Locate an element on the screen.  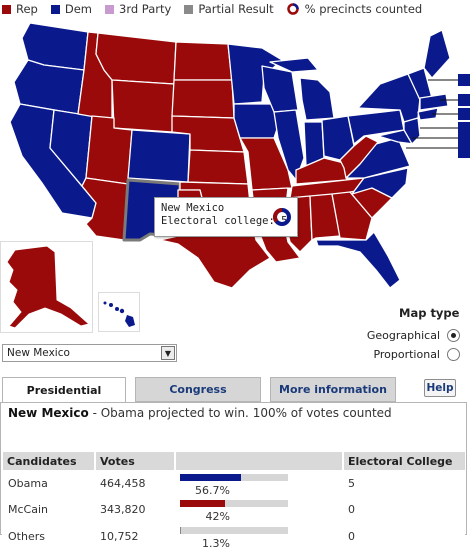
proportional-radio is located at coordinates (453, 354).